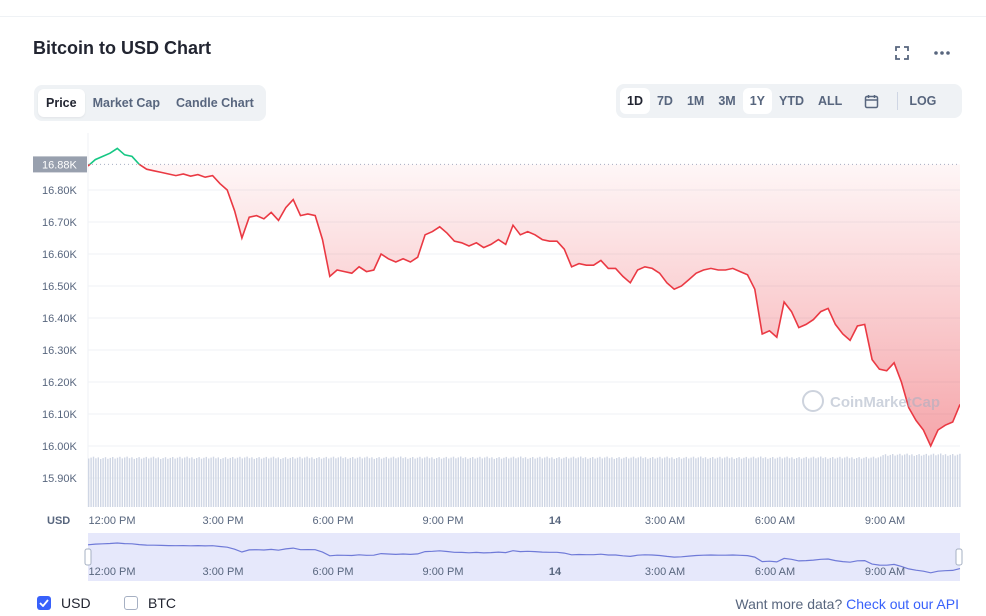 The image size is (986, 616). I want to click on checkbox-checked-icon, so click(44, 603).